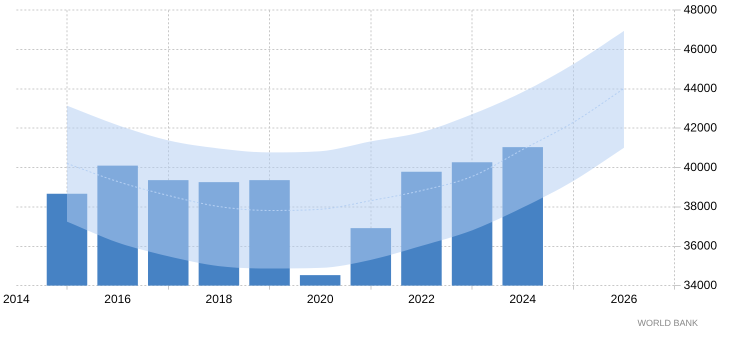  What do you see at coordinates (422, 299) in the screenshot?
I see `x-tick-label: 2022` at bounding box center [422, 299].